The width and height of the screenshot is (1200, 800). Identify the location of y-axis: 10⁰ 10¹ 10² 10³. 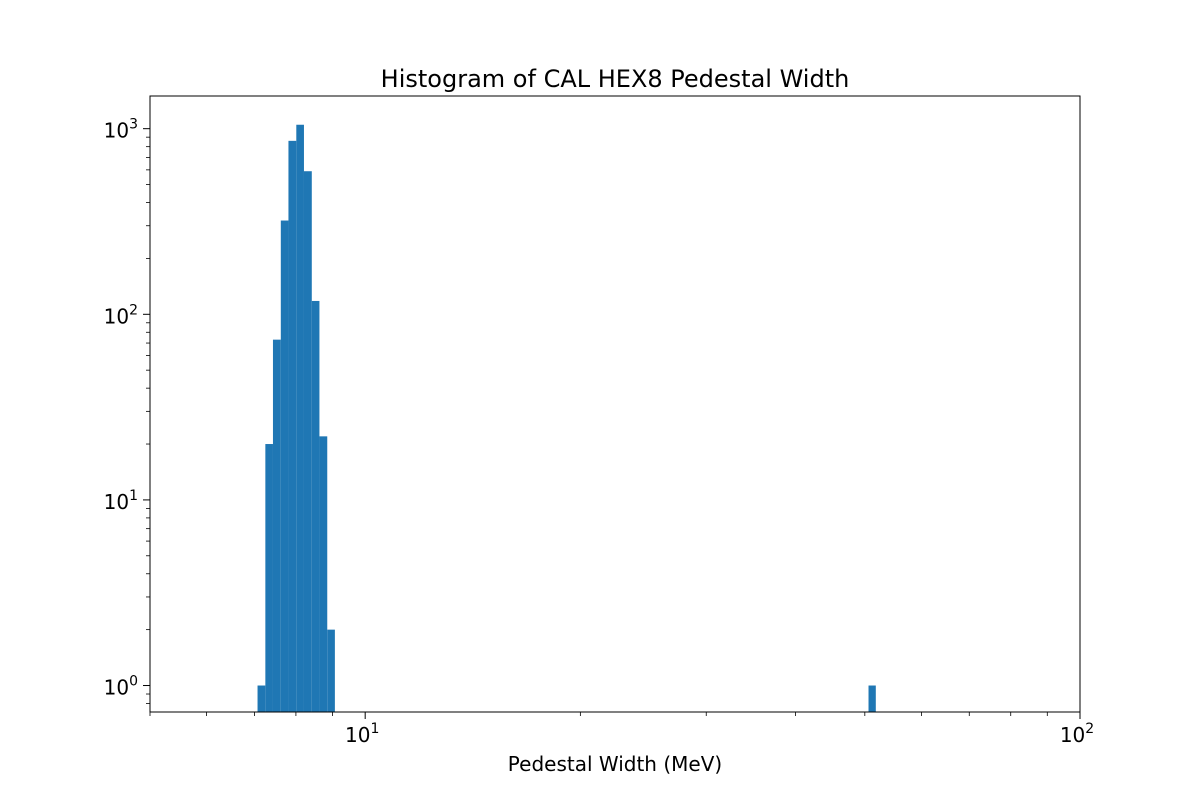
(127, 410).